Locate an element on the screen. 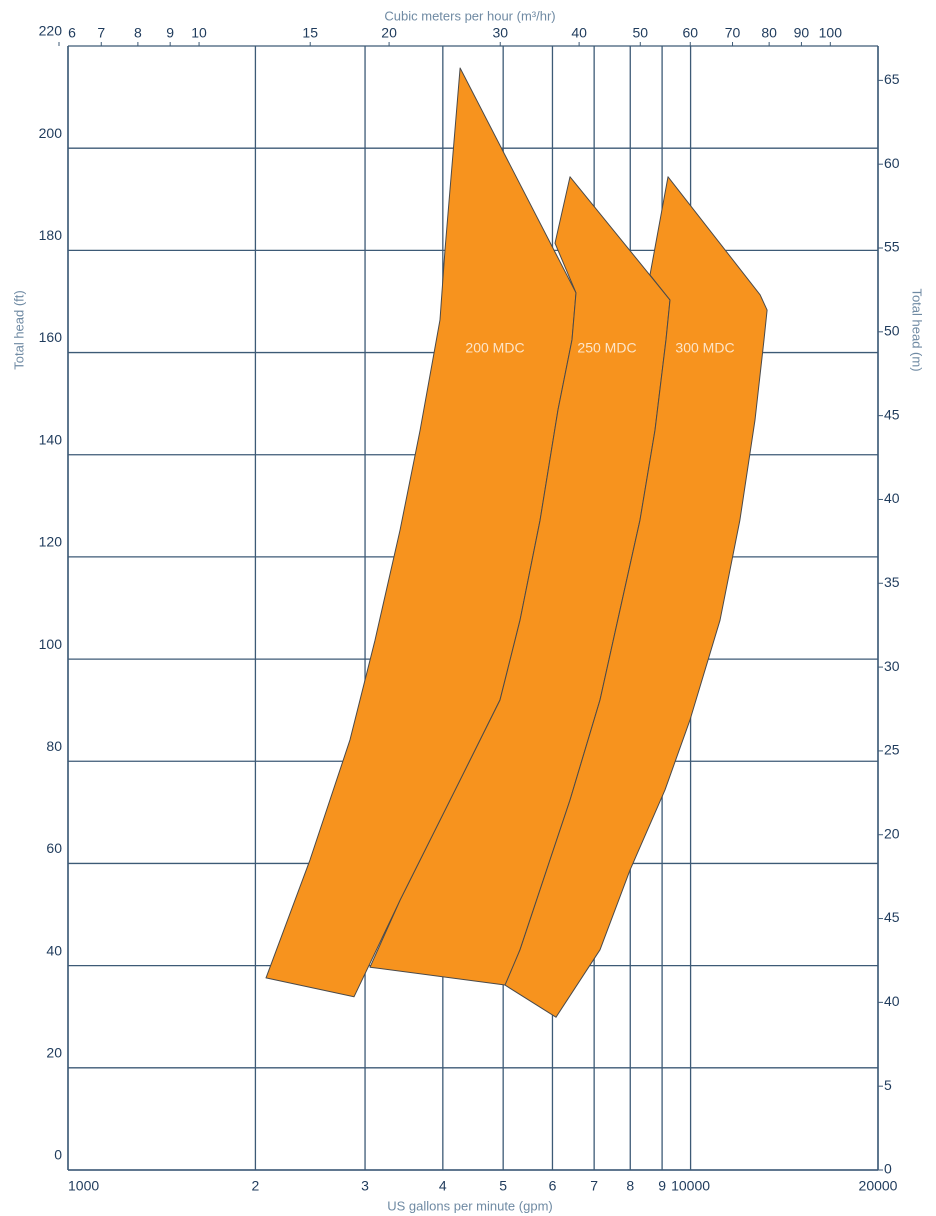  y2-tick-label: 30 is located at coordinates (892, 666).